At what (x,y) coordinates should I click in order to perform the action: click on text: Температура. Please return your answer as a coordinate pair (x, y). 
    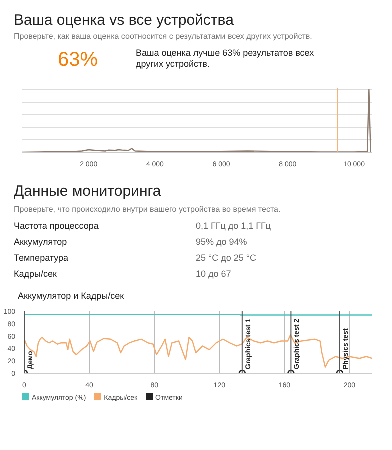
    Looking at the image, I should click on (41, 258).